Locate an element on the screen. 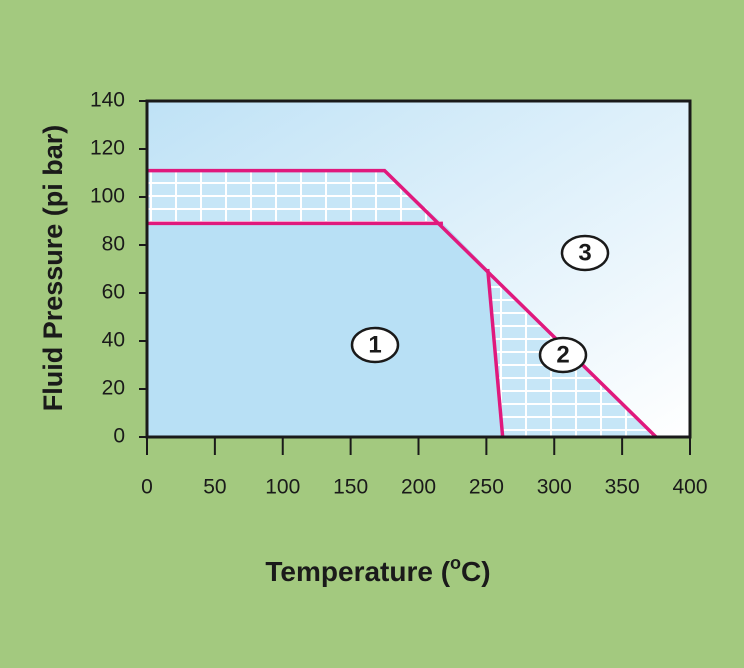  x-tick-label: 300 is located at coordinates (554, 487).